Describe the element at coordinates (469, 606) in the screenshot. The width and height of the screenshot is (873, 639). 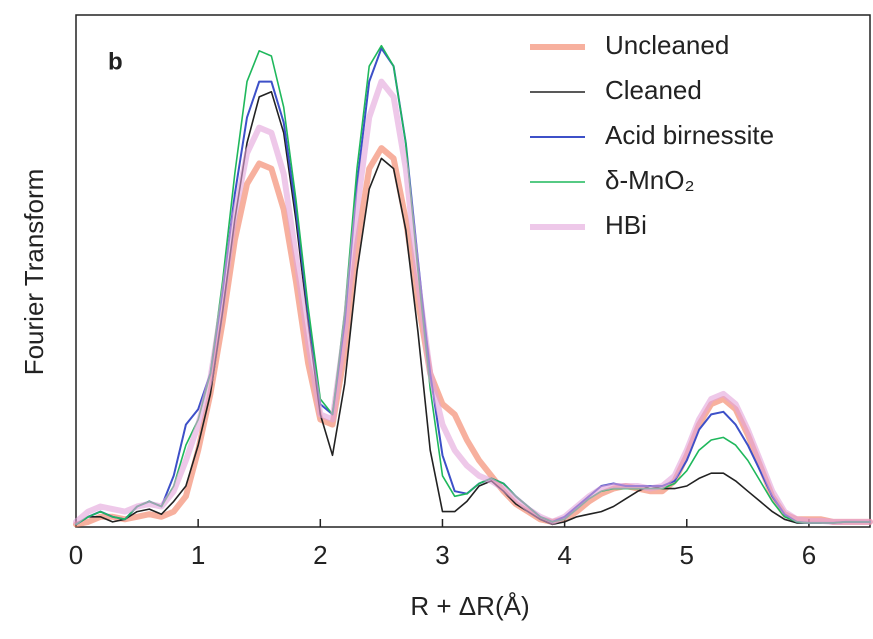
I see `x-axis-label: R + ΔR(Å)` at that location.